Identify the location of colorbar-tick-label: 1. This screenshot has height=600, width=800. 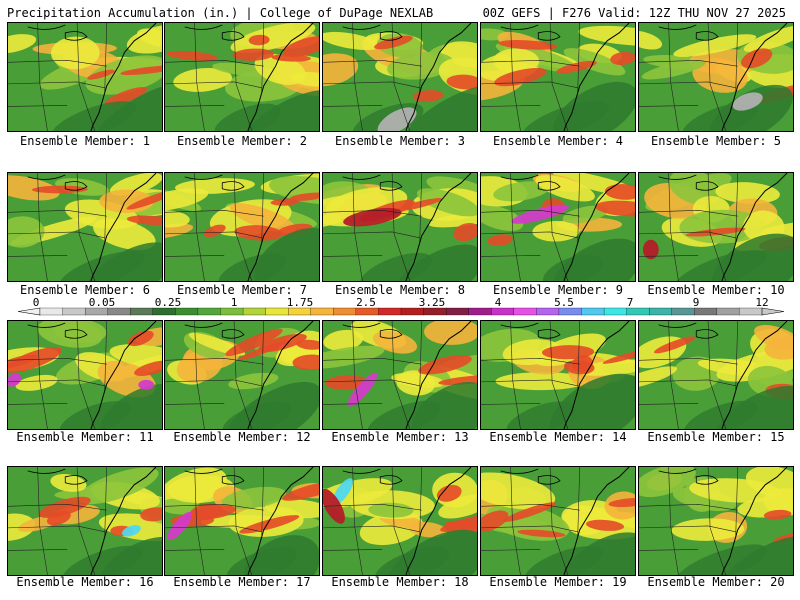
(234, 303).